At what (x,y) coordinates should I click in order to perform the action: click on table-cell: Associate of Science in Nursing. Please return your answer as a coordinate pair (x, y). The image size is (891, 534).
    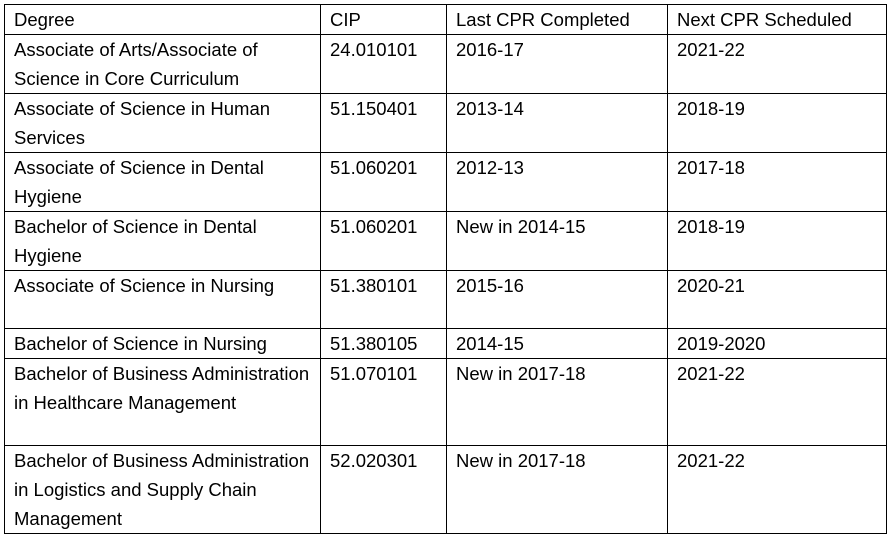
    Looking at the image, I should click on (162, 299).